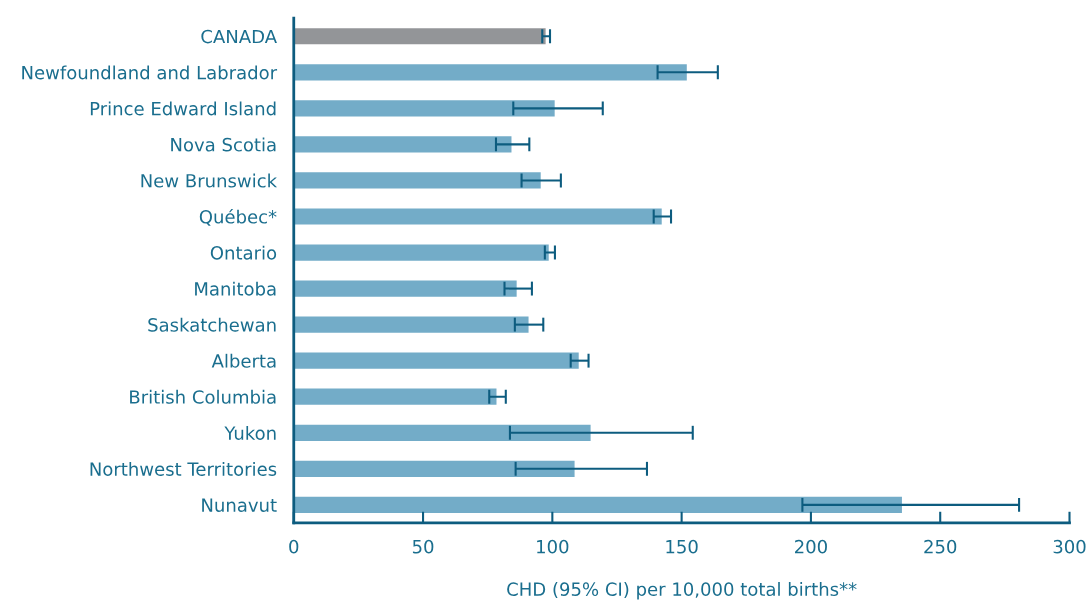 The image size is (1088, 608). What do you see at coordinates (239, 36) in the screenshot?
I see `y-tick-label: CANADA` at bounding box center [239, 36].